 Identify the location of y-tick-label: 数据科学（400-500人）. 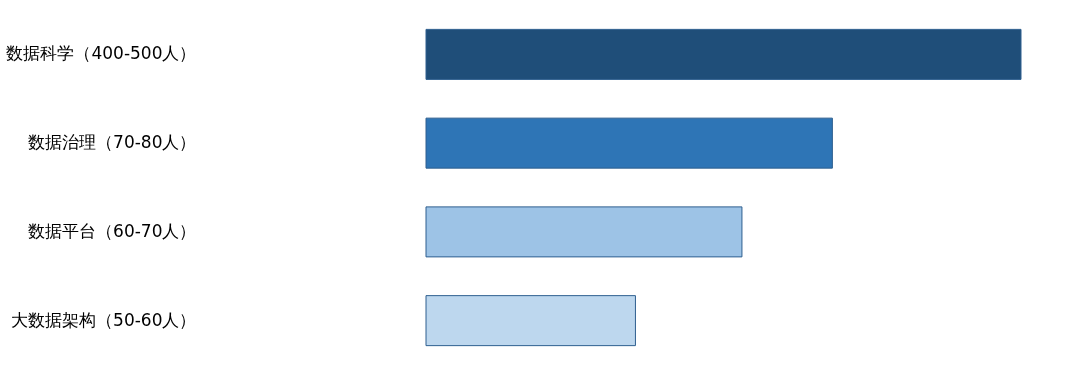
(101, 53).